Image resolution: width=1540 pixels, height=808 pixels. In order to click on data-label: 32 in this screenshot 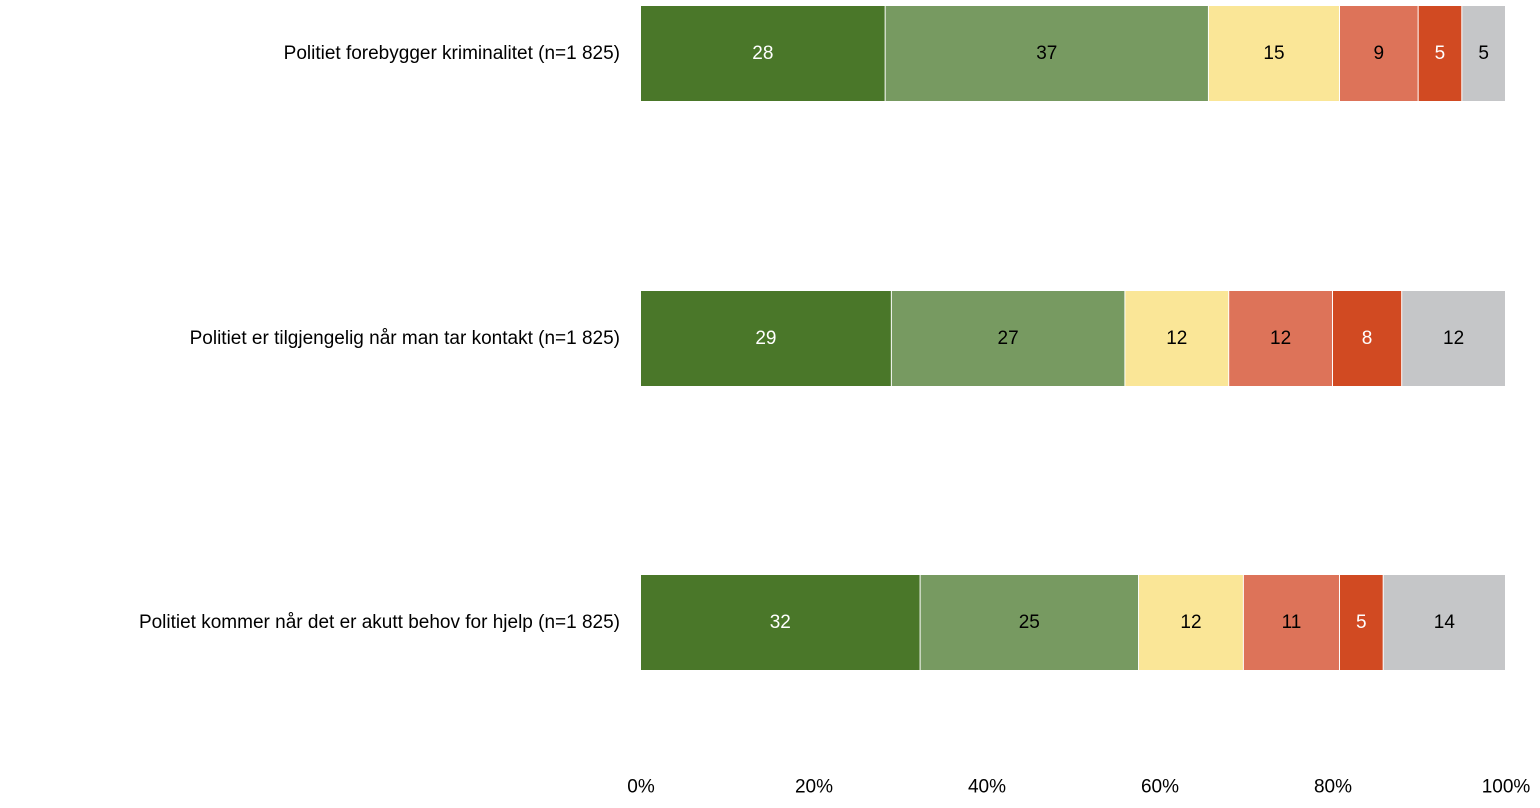, I will do `click(780, 622)`.